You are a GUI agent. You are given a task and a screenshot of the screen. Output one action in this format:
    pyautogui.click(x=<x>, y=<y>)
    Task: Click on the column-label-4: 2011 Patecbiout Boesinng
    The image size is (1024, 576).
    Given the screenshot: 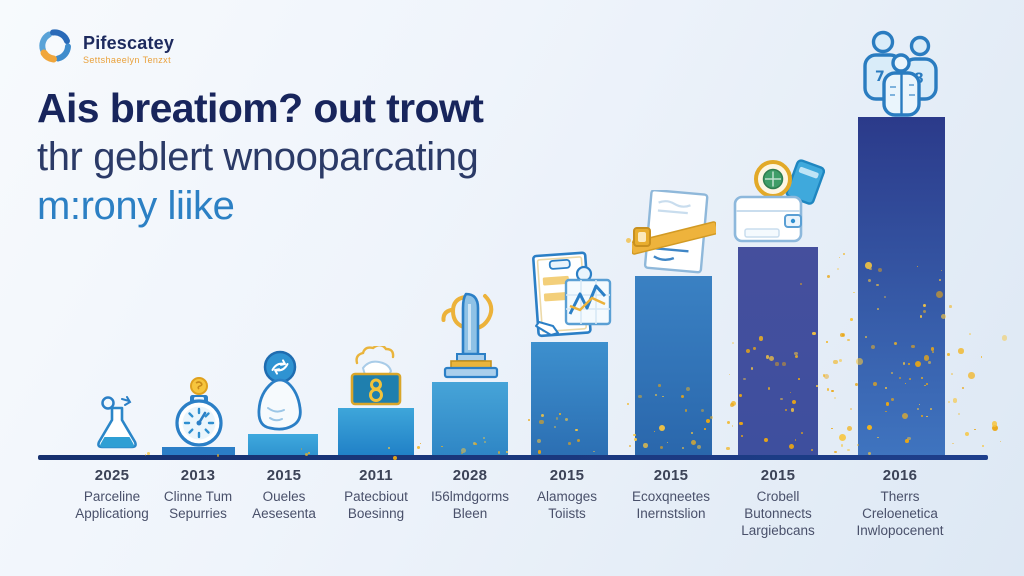 What is the action you would take?
    pyautogui.click(x=376, y=494)
    